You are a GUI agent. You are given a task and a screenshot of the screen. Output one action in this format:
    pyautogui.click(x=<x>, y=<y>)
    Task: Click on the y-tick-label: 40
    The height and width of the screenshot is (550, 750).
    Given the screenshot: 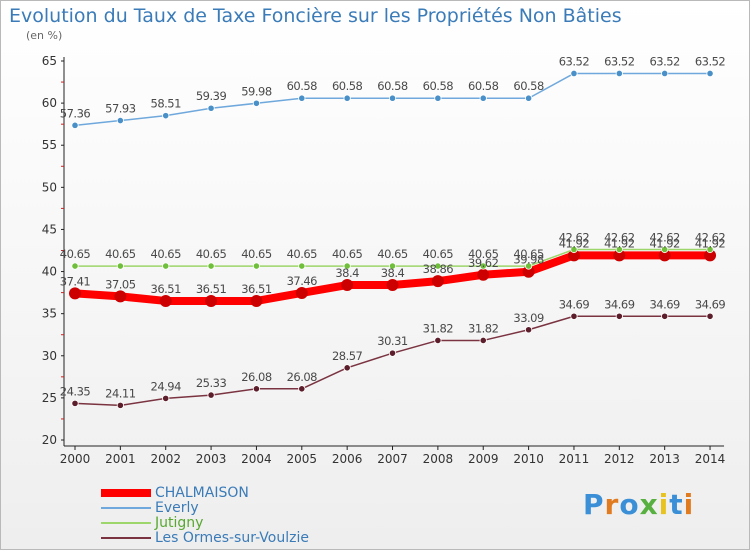 What is the action you would take?
    pyautogui.click(x=49, y=272)
    